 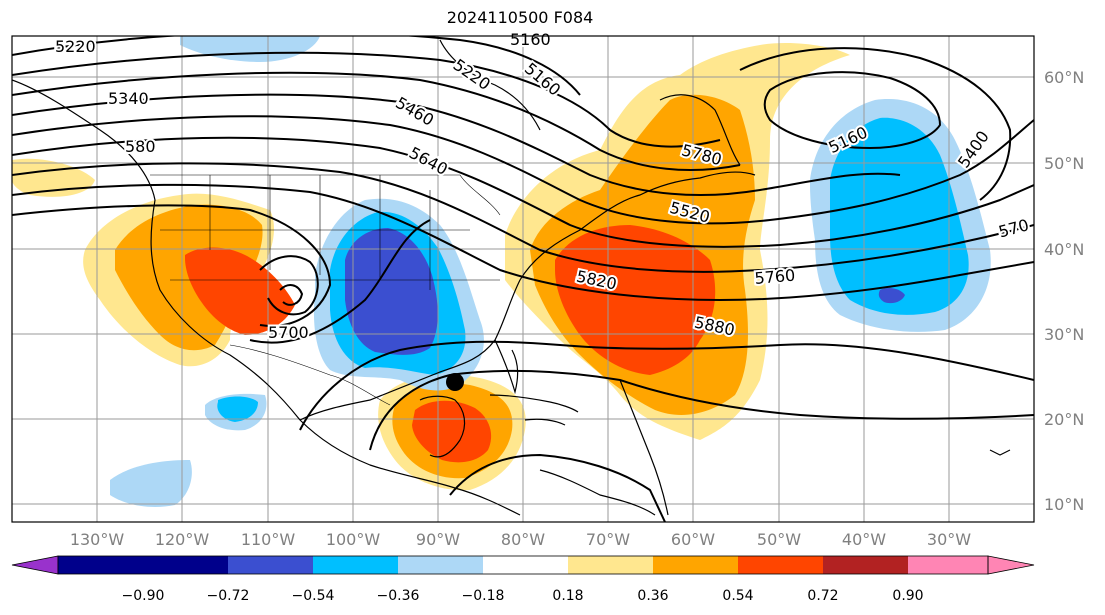 I want to click on latitude-labels: 60°N 50°N 40°N 30°N 20°N 10°N, so click(x=1064, y=291).